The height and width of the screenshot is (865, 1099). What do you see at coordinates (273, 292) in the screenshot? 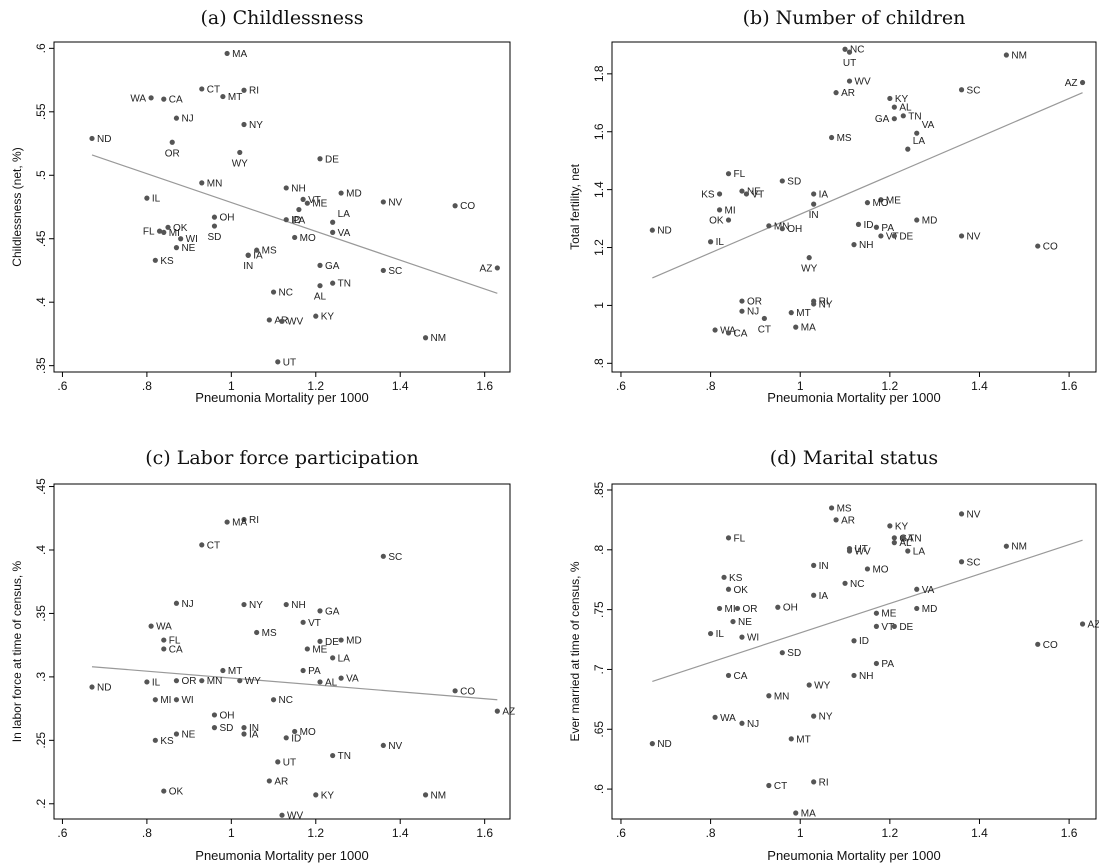
I see `data-point-nc` at bounding box center [273, 292].